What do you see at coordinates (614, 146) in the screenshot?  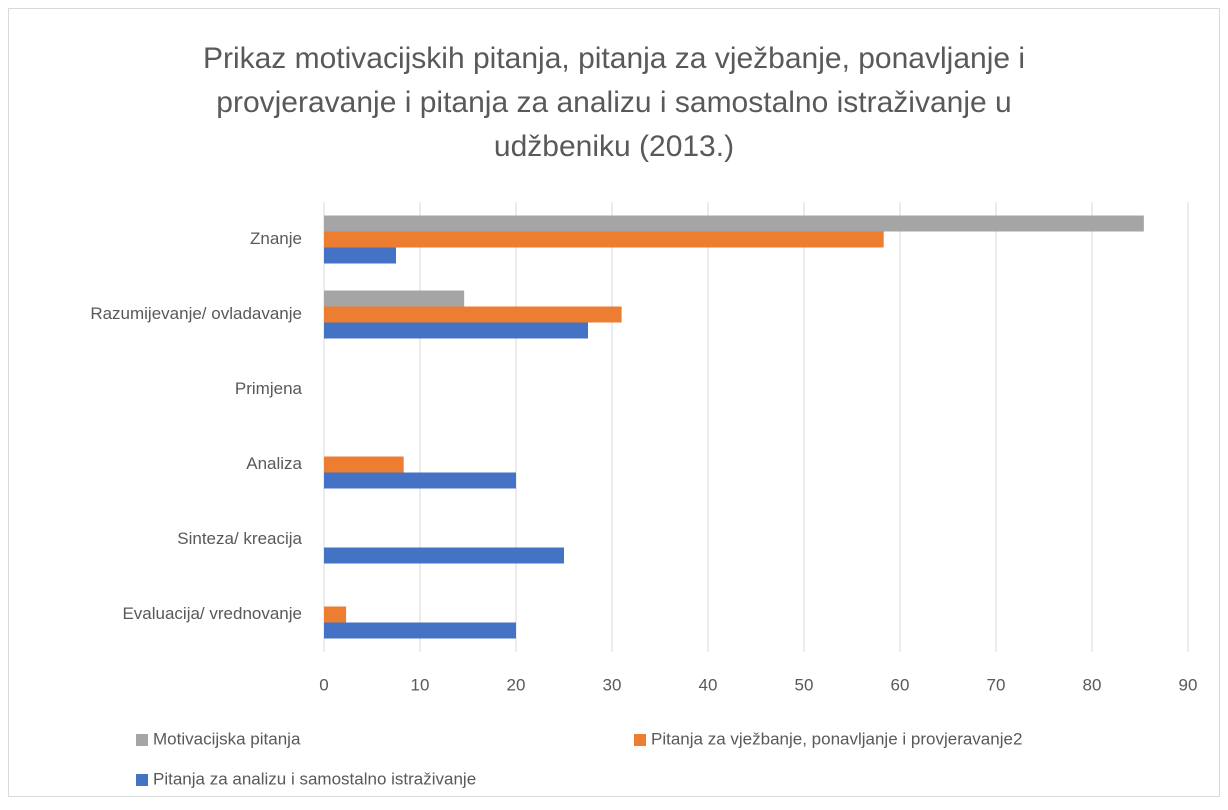 I see `chart-title: udžbeniku (2013.)` at bounding box center [614, 146].